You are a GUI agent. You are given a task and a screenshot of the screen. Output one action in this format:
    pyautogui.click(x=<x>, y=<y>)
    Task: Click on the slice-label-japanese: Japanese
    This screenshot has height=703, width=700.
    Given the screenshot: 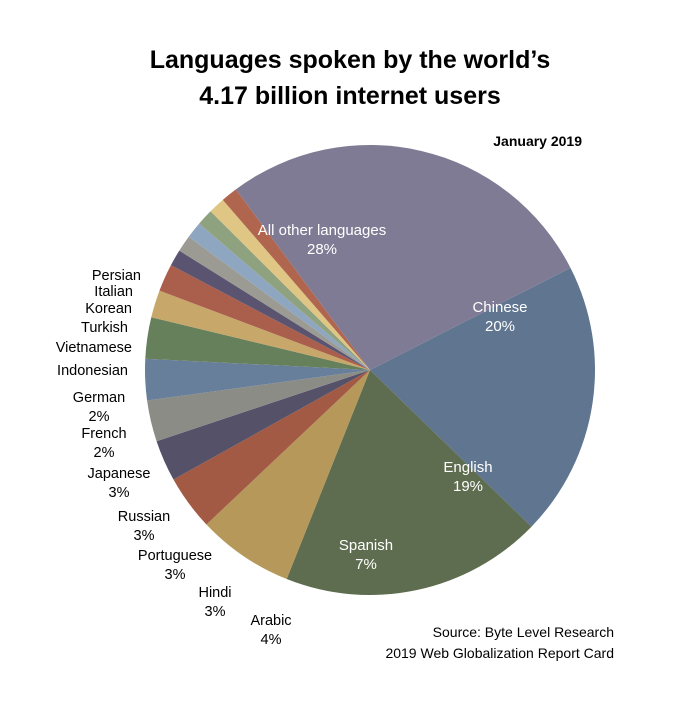 What is the action you would take?
    pyautogui.click(x=119, y=474)
    